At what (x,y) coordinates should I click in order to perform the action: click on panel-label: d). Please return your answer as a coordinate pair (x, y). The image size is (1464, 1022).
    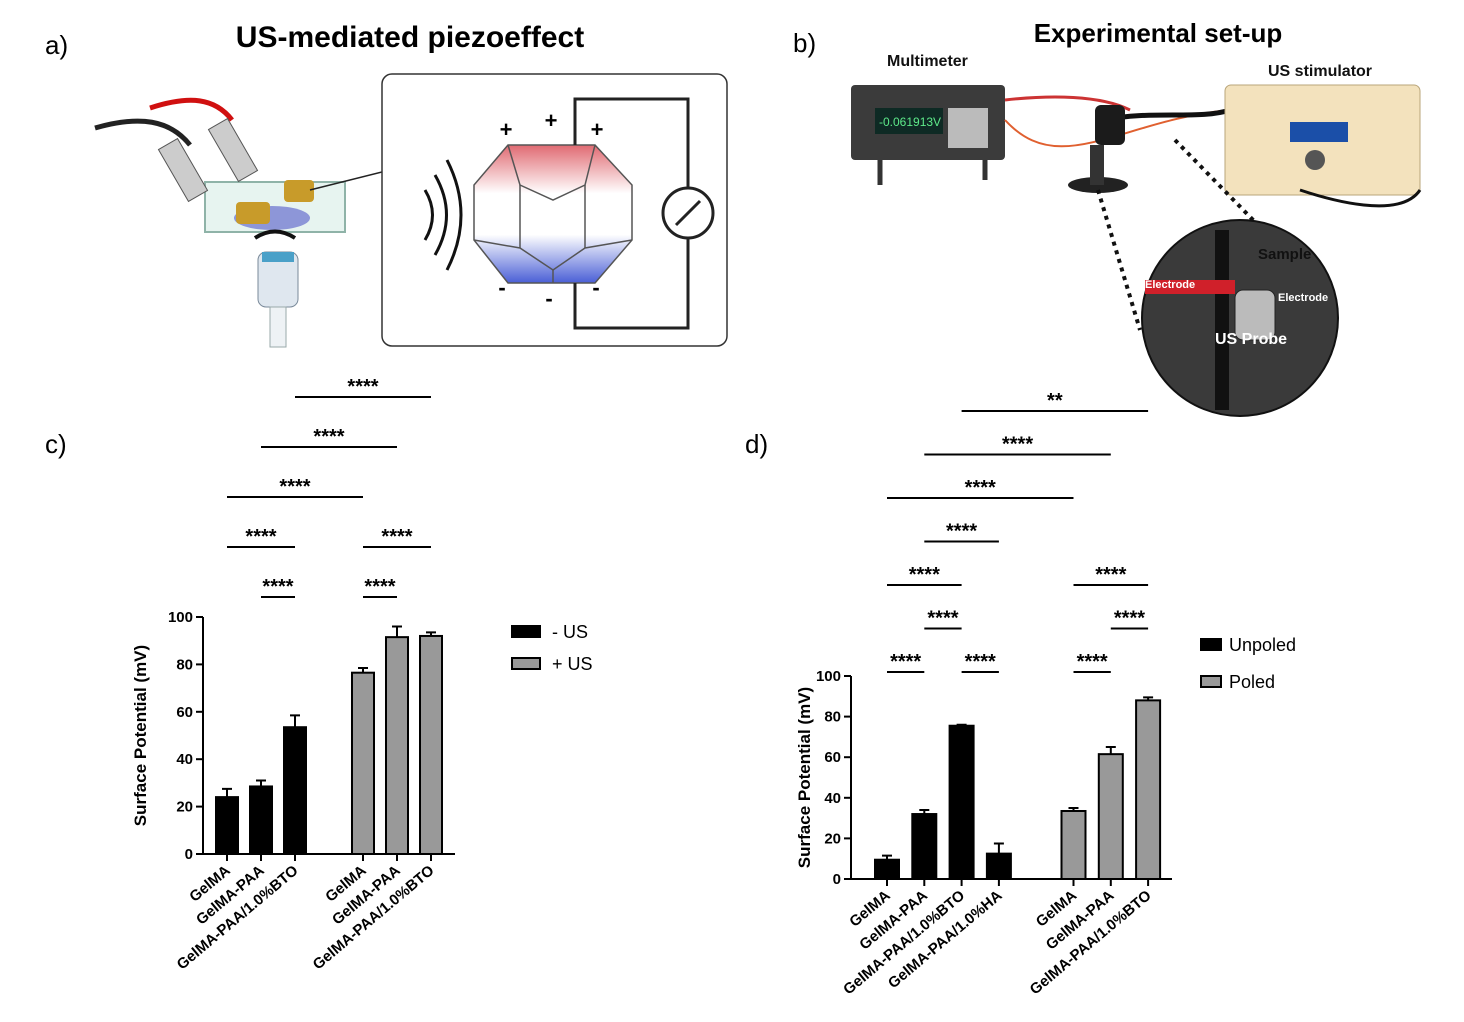
    Looking at the image, I should click on (756, 444).